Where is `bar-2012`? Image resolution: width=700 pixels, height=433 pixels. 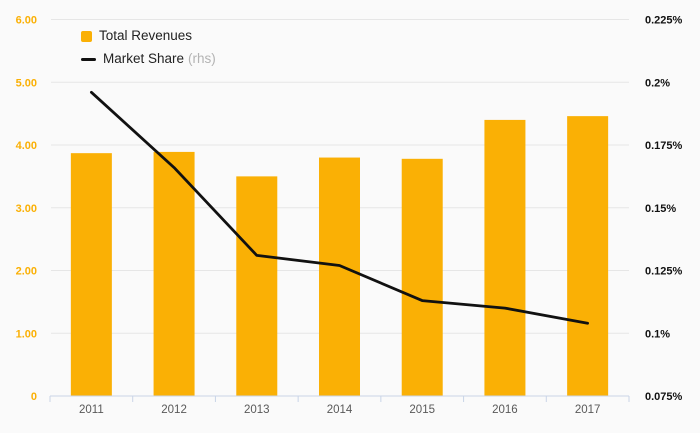
bar-2012 is located at coordinates (174, 273).